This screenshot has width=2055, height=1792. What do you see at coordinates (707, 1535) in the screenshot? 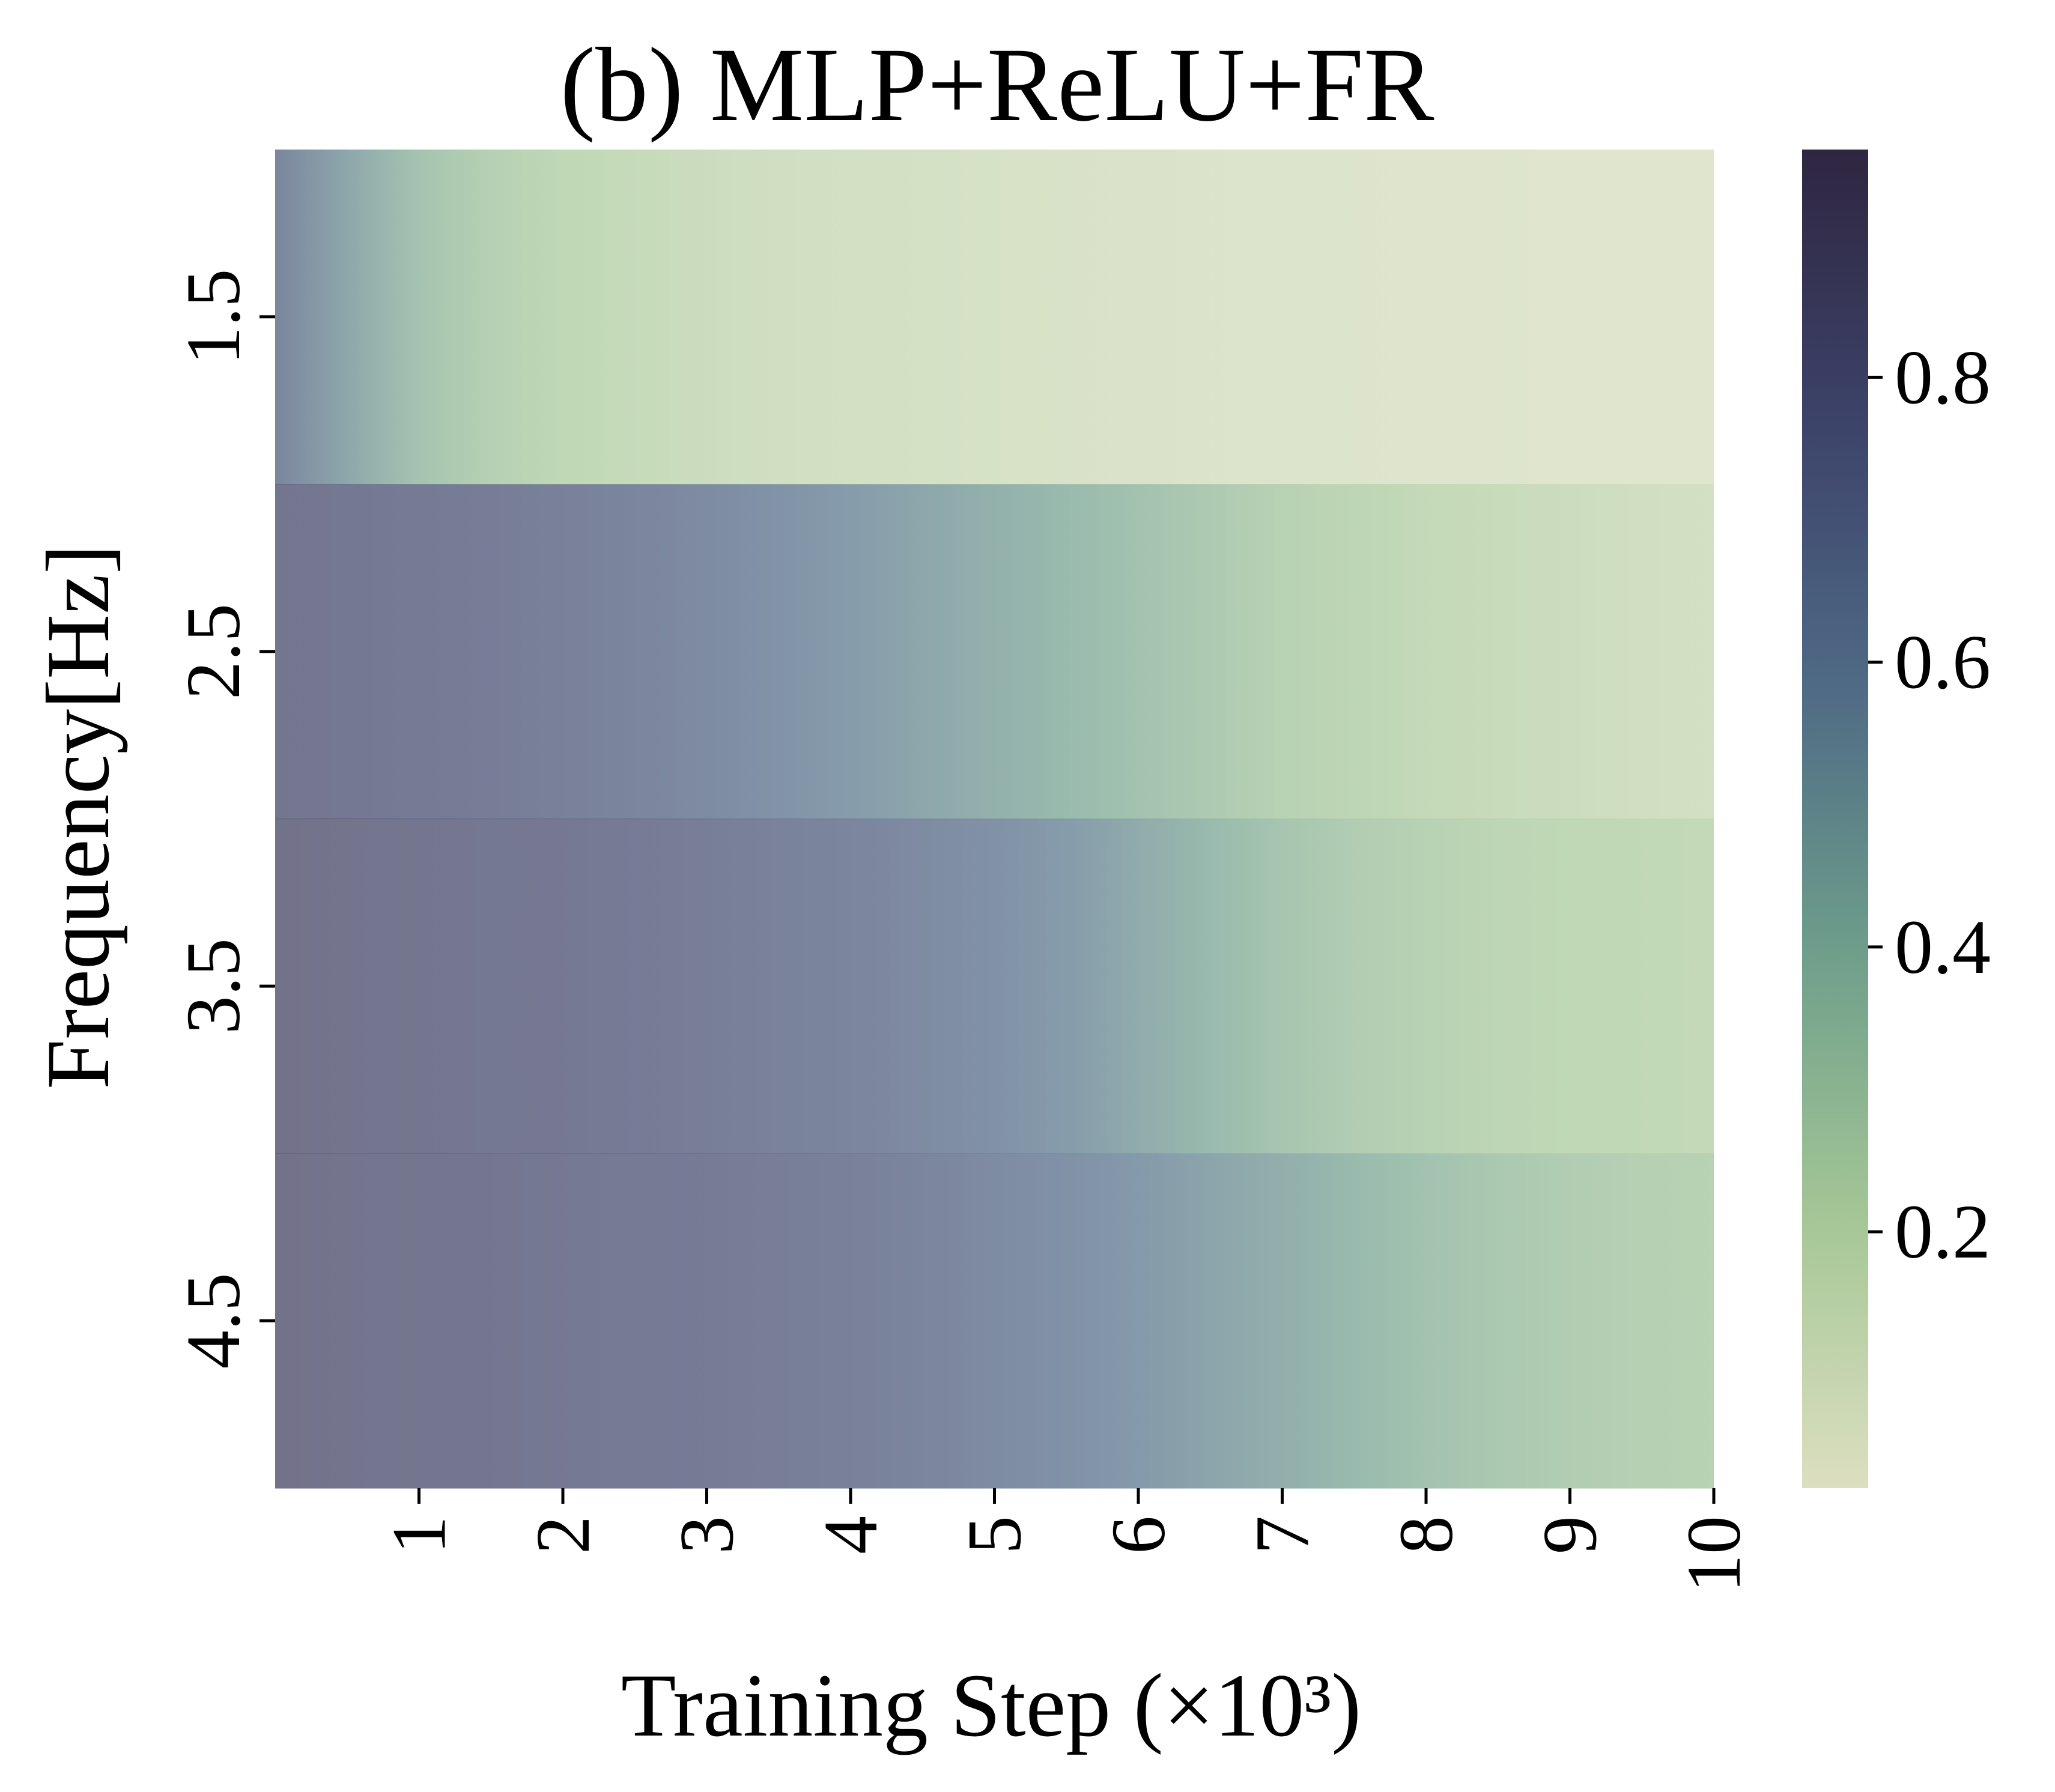
I see `x-tick-label: 3` at bounding box center [707, 1535].